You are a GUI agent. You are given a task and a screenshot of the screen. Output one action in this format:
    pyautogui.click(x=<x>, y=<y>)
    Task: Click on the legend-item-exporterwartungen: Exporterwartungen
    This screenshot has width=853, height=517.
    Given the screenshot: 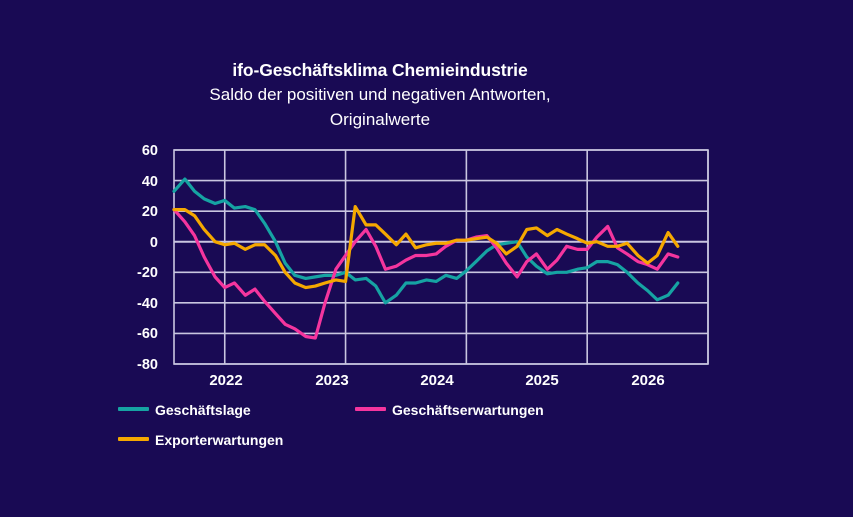 What is the action you would take?
    pyautogui.click(x=200, y=439)
    